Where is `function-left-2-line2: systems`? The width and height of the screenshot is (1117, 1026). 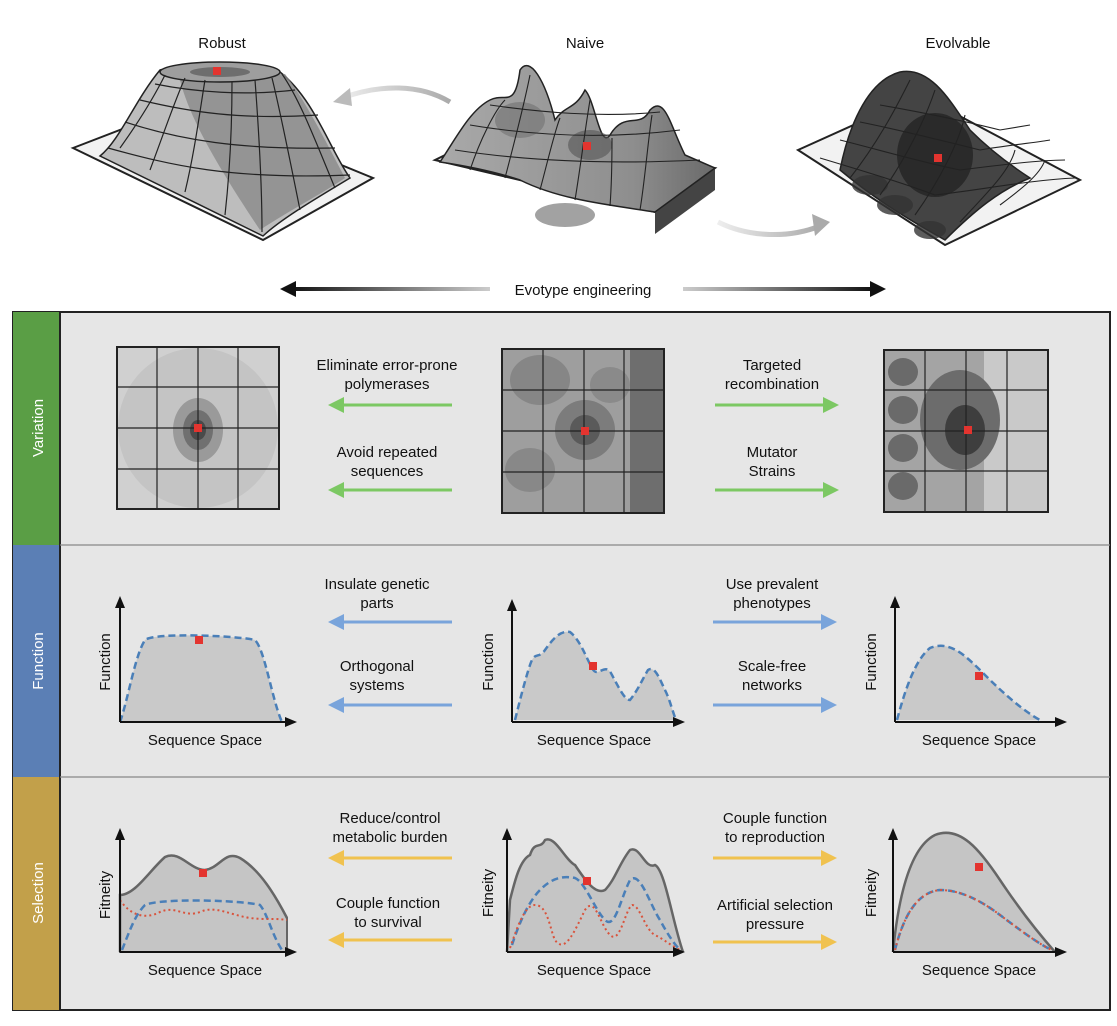 function-left-2-line2: systems is located at coordinates (376, 685).